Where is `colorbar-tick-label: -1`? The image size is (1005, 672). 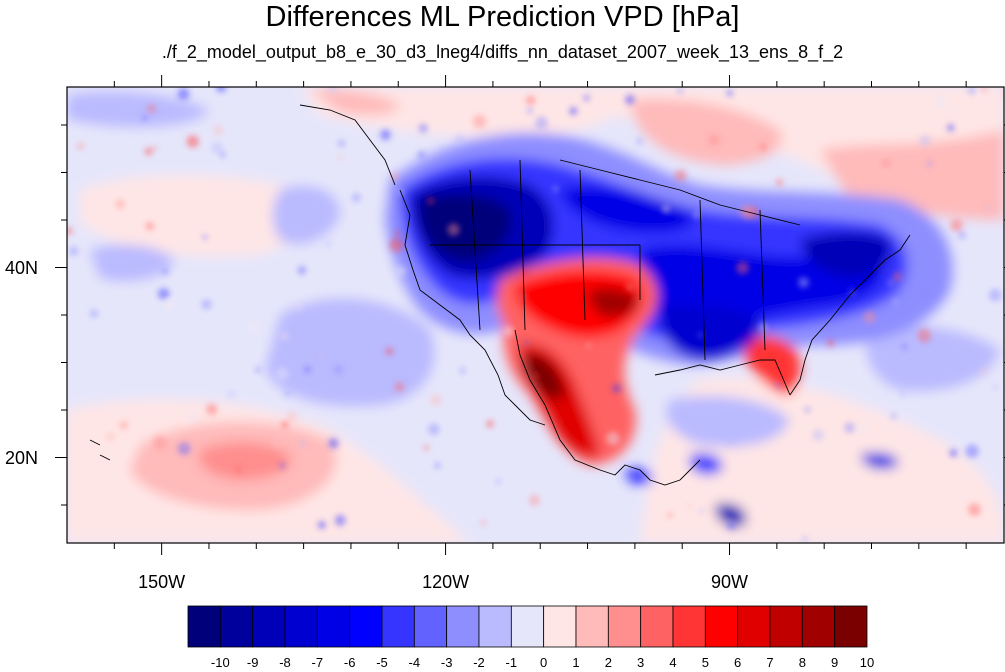 colorbar-tick-label: -1 is located at coordinates (511, 662).